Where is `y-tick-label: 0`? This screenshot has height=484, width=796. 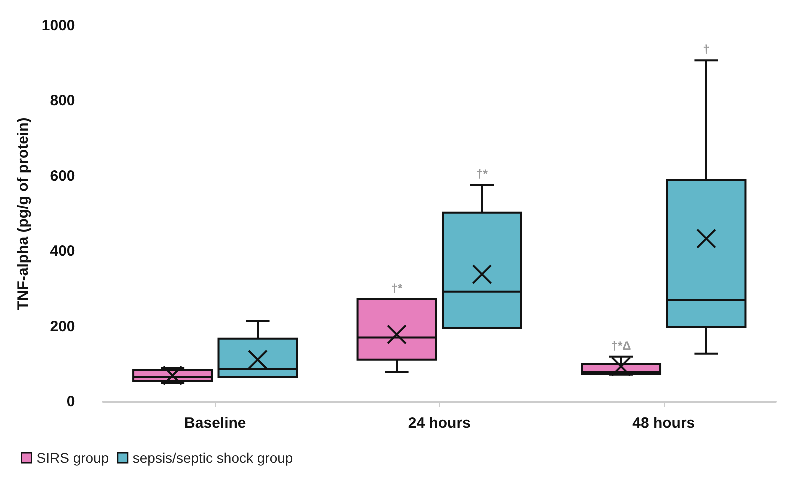 y-tick-label: 0 is located at coordinates (71, 402).